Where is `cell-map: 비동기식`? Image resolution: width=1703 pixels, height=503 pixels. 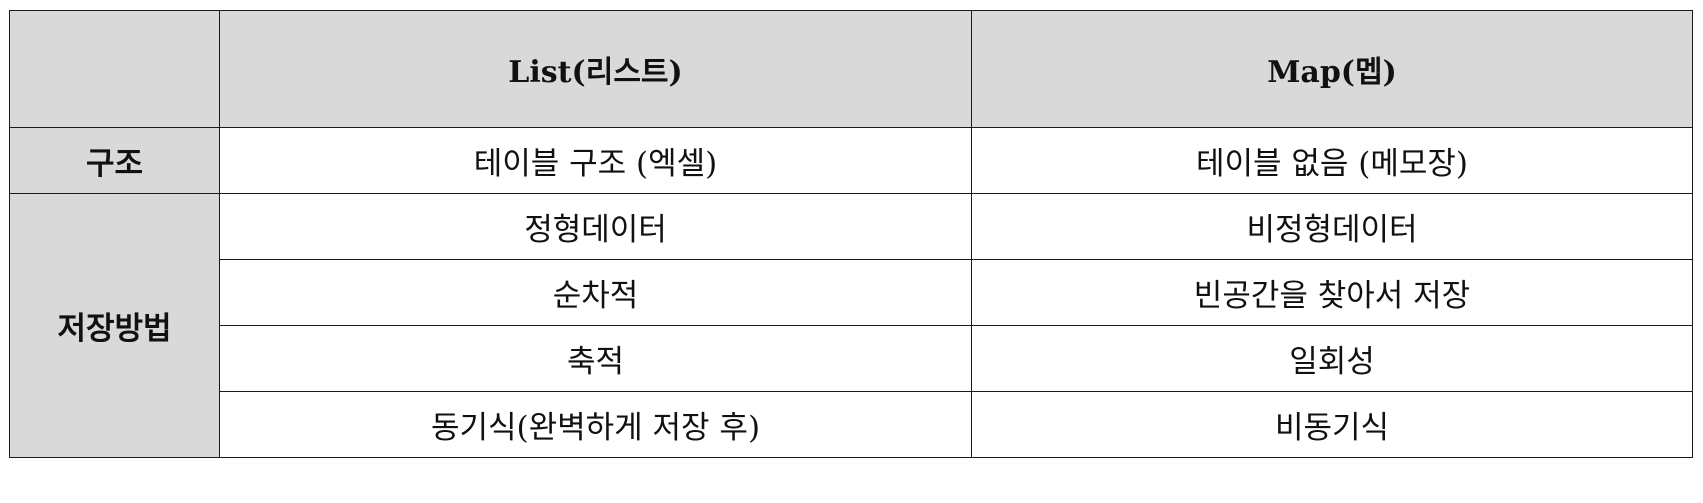 cell-map: 비동기식 is located at coordinates (1332, 424).